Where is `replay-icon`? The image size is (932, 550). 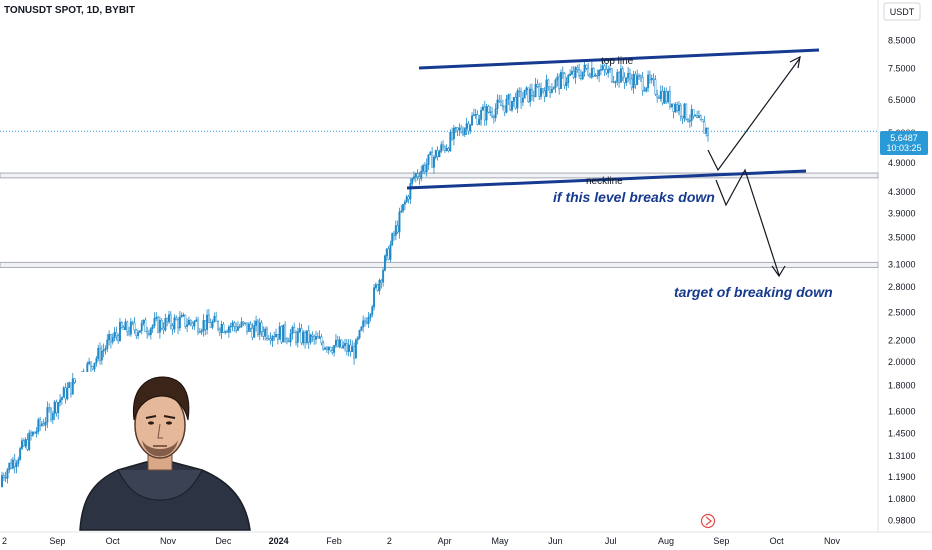
replay-icon is located at coordinates (708, 521).